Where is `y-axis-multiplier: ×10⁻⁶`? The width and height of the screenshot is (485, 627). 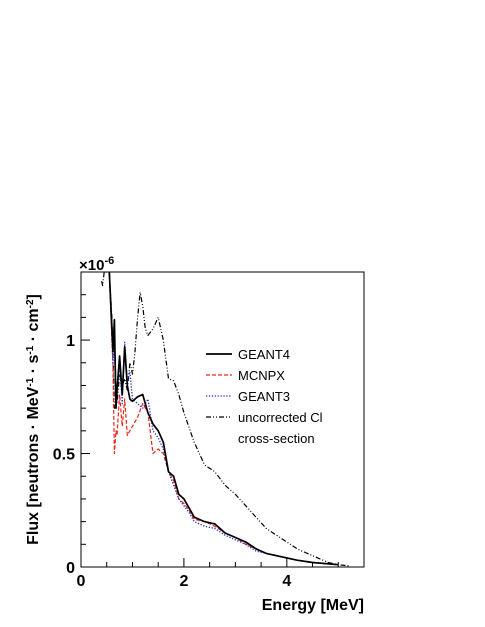 y-axis-multiplier: ×10⁻⁶ is located at coordinates (96, 264).